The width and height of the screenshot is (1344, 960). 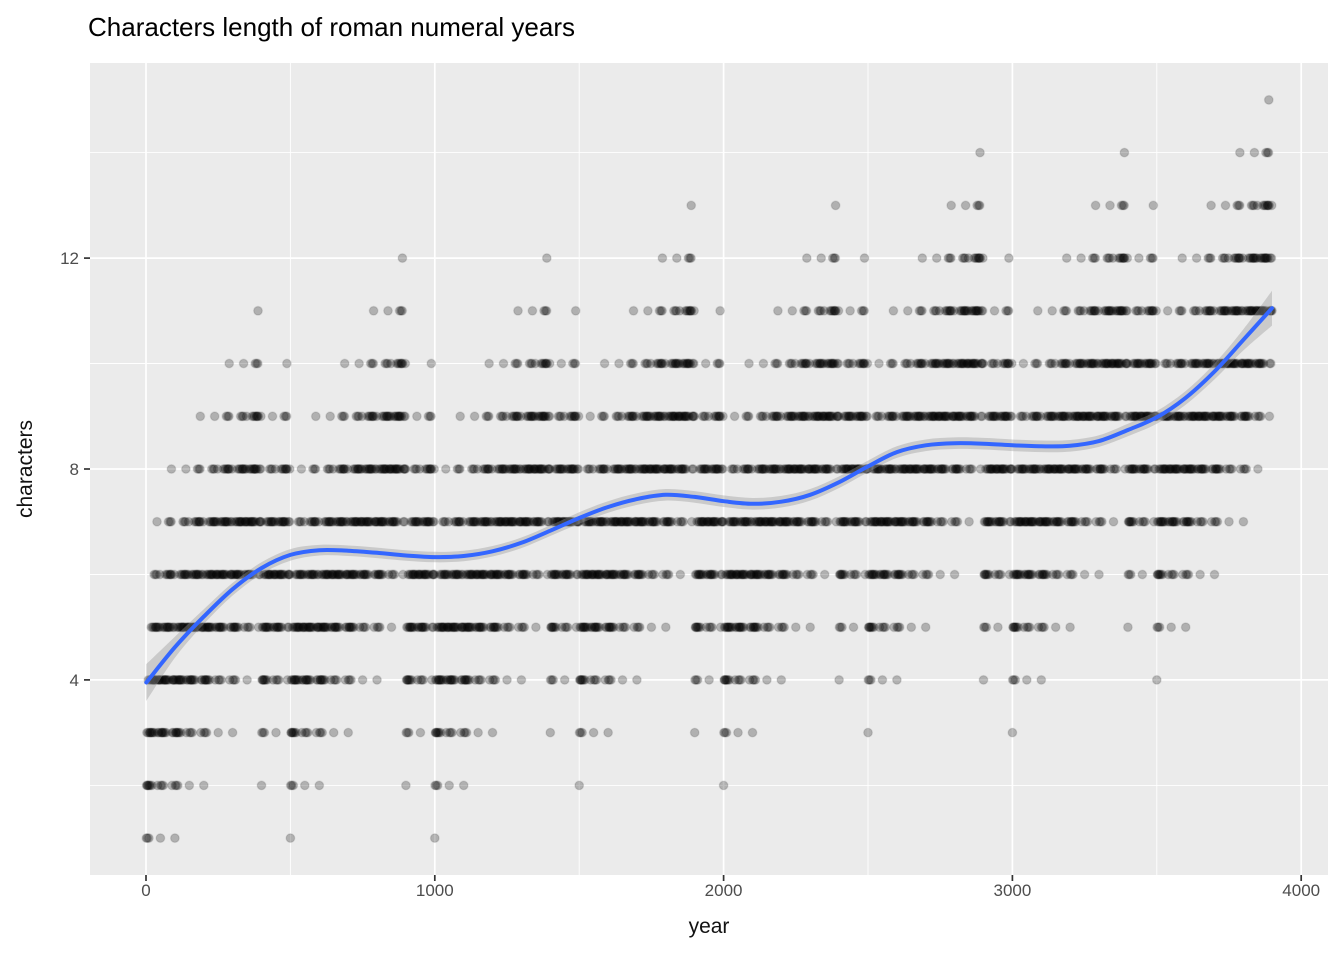 What do you see at coordinates (435, 890) in the screenshot?
I see `svg-text: 1000` at bounding box center [435, 890].